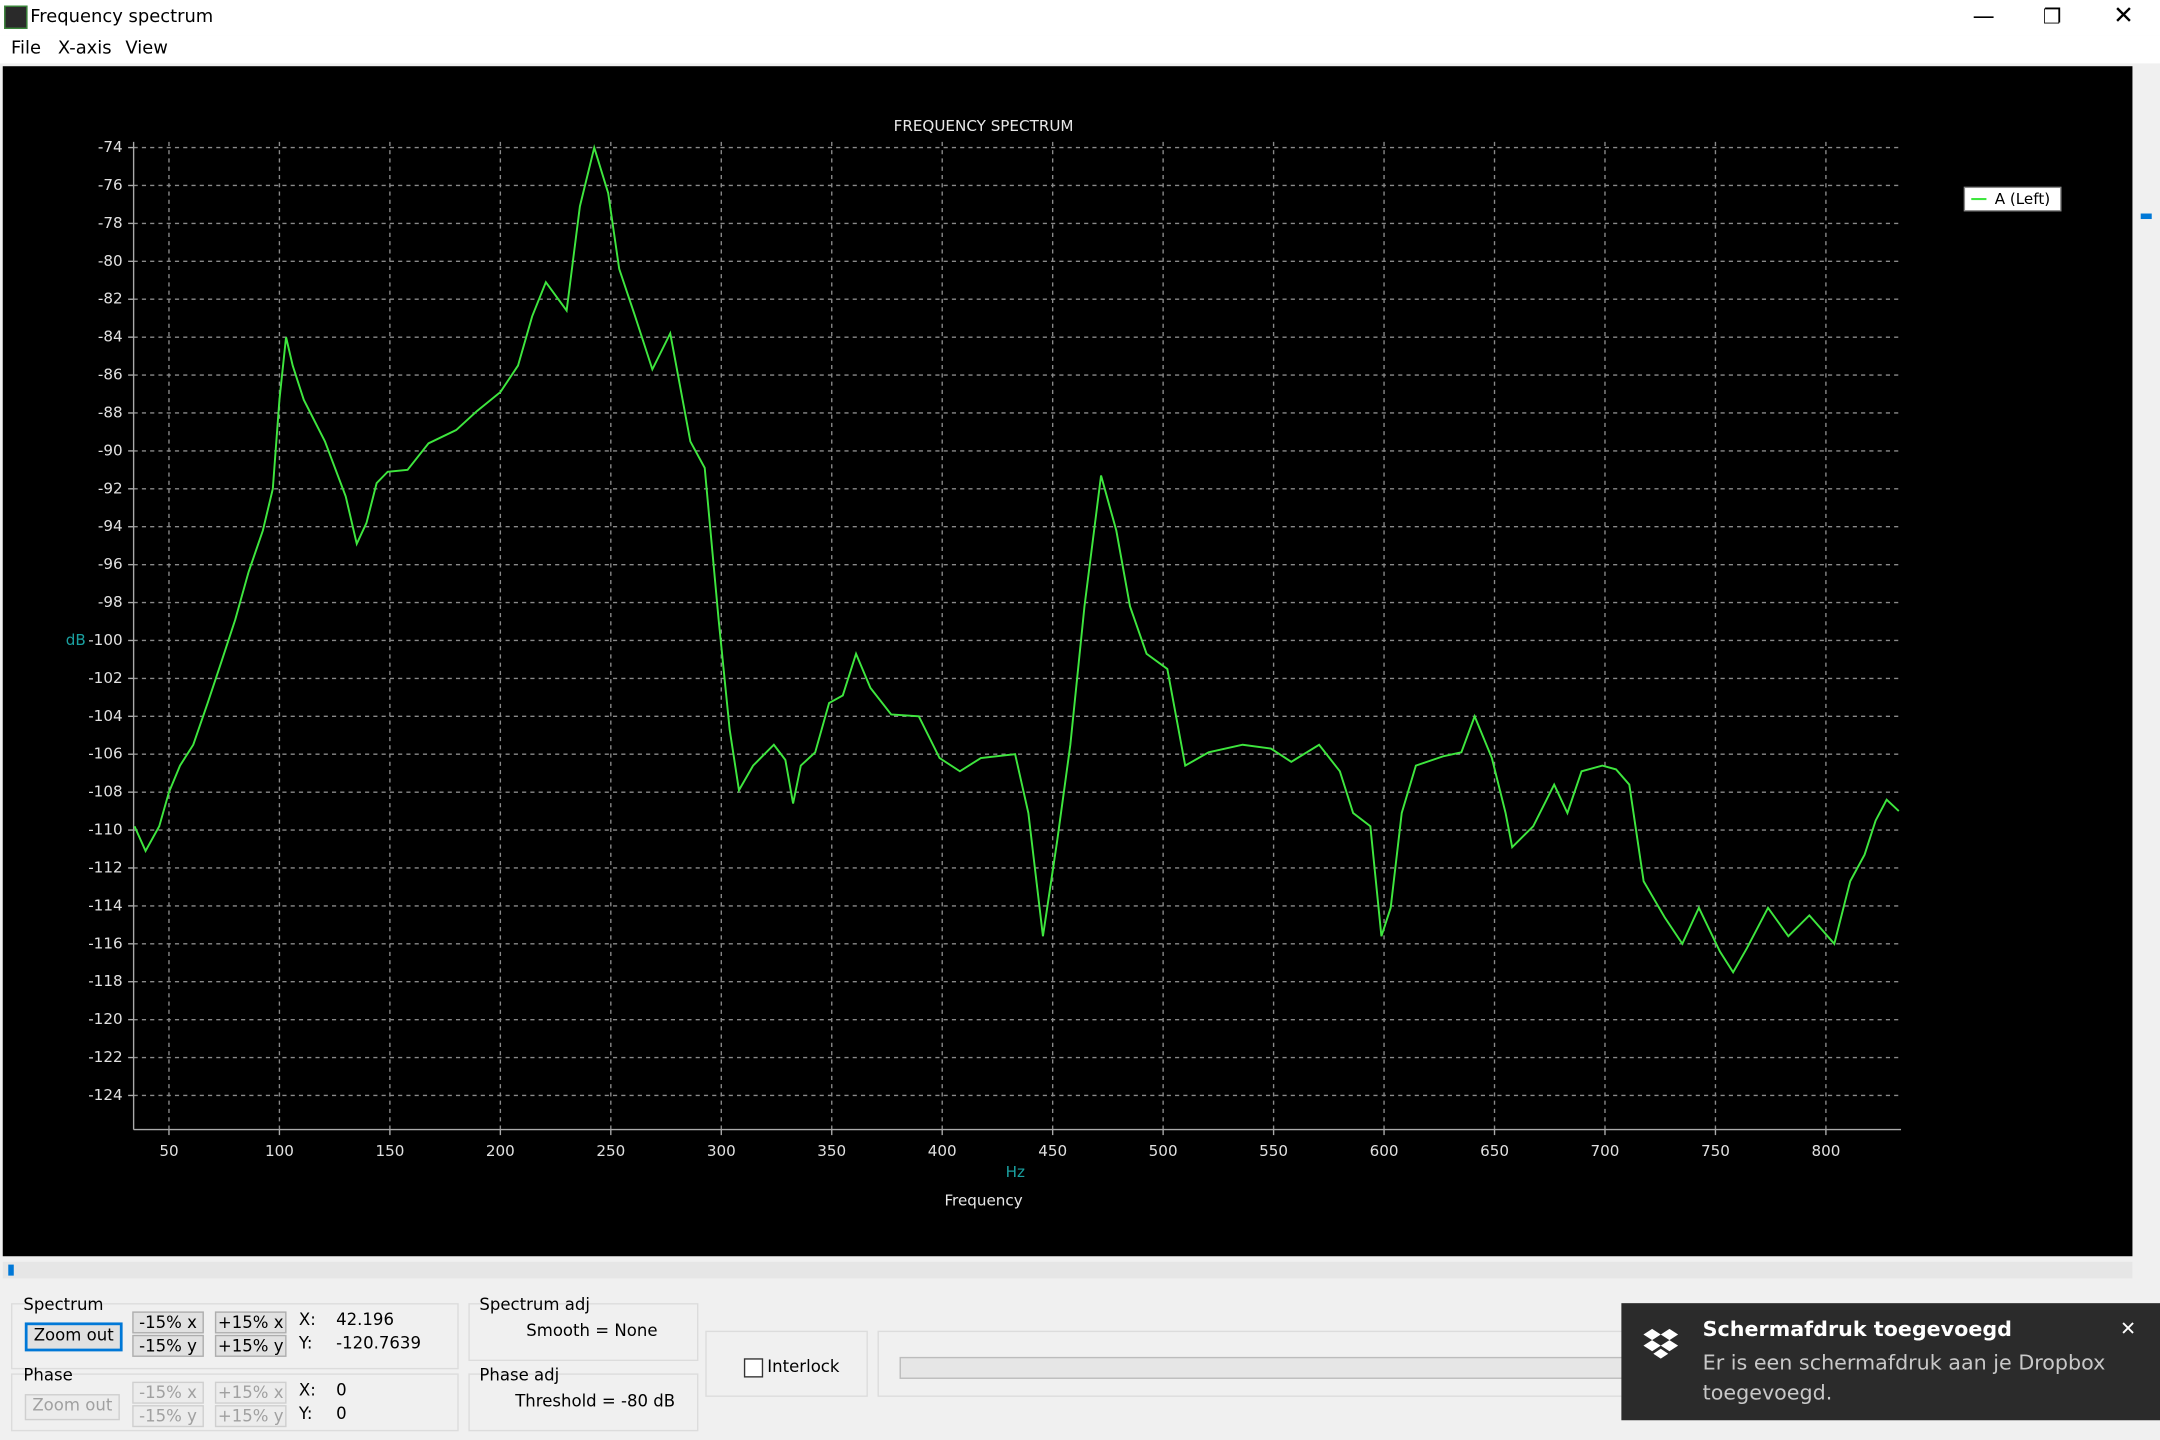 Image resolution: width=2160 pixels, height=1440 pixels. I want to click on spectrum-adj-group, so click(583, 1332).